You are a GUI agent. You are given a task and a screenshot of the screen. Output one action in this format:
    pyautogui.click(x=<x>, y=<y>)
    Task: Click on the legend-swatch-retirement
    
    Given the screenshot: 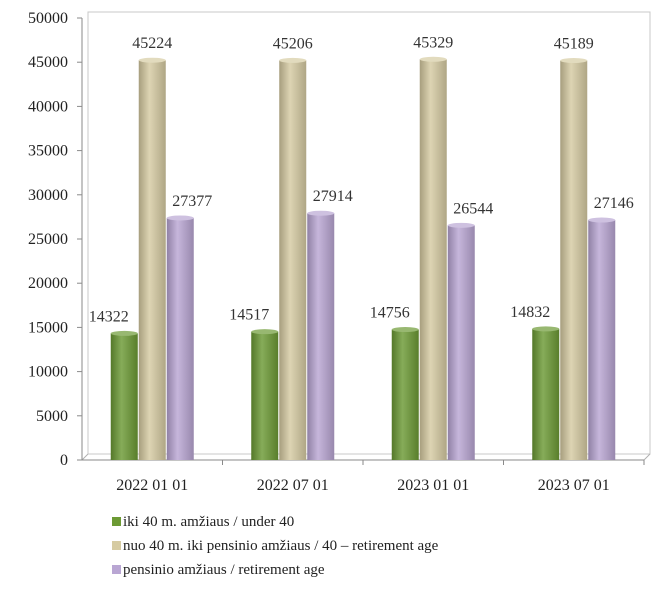 What is the action you would take?
    pyautogui.click(x=116, y=569)
    